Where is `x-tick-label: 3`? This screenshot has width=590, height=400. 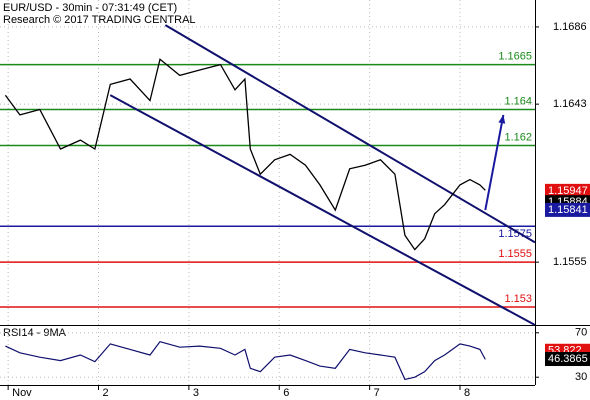 x-tick-label: 3 is located at coordinates (196, 393).